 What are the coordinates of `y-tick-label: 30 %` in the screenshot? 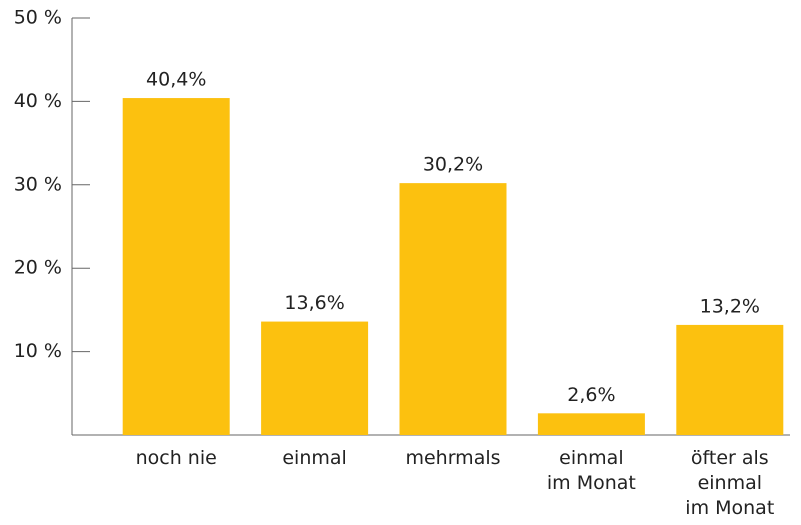 It's located at (38, 184).